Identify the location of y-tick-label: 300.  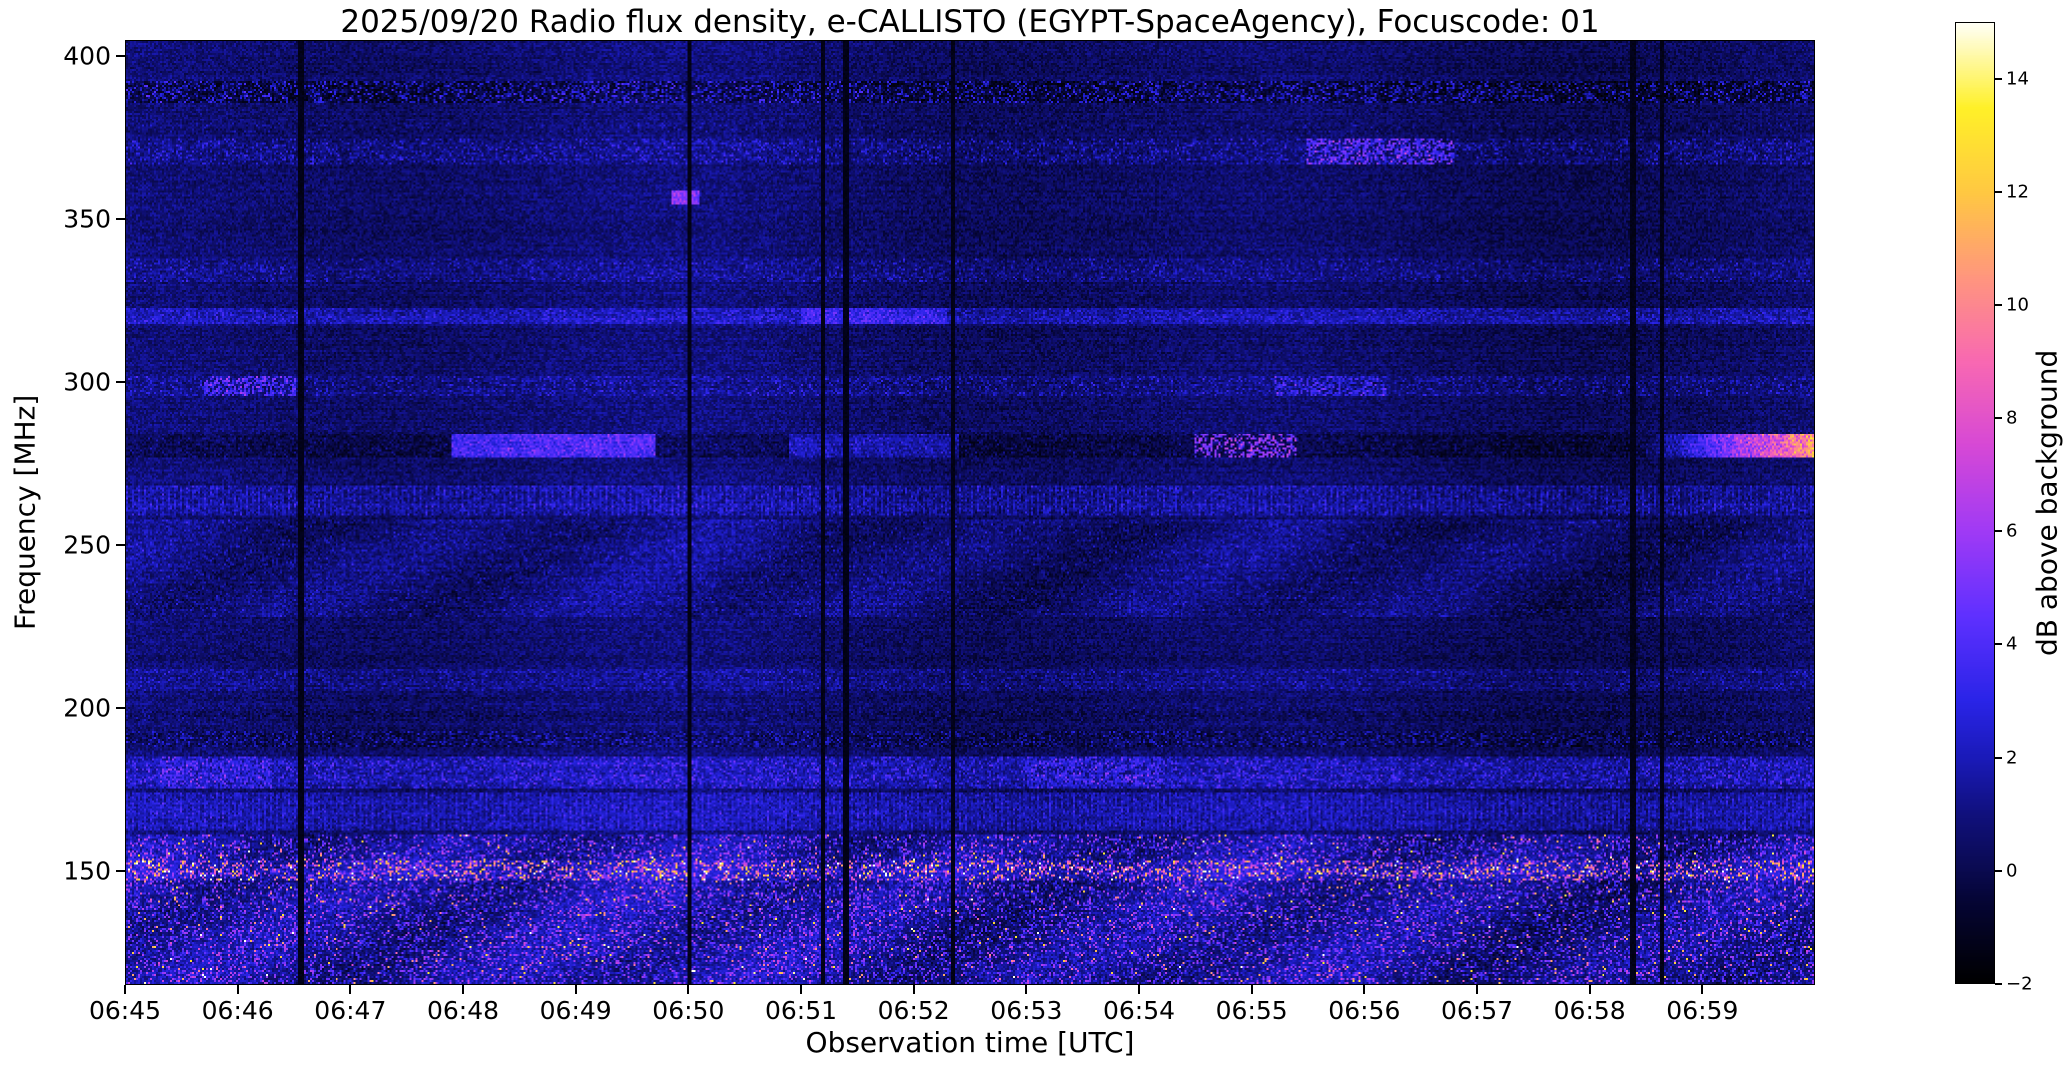
(87, 382).